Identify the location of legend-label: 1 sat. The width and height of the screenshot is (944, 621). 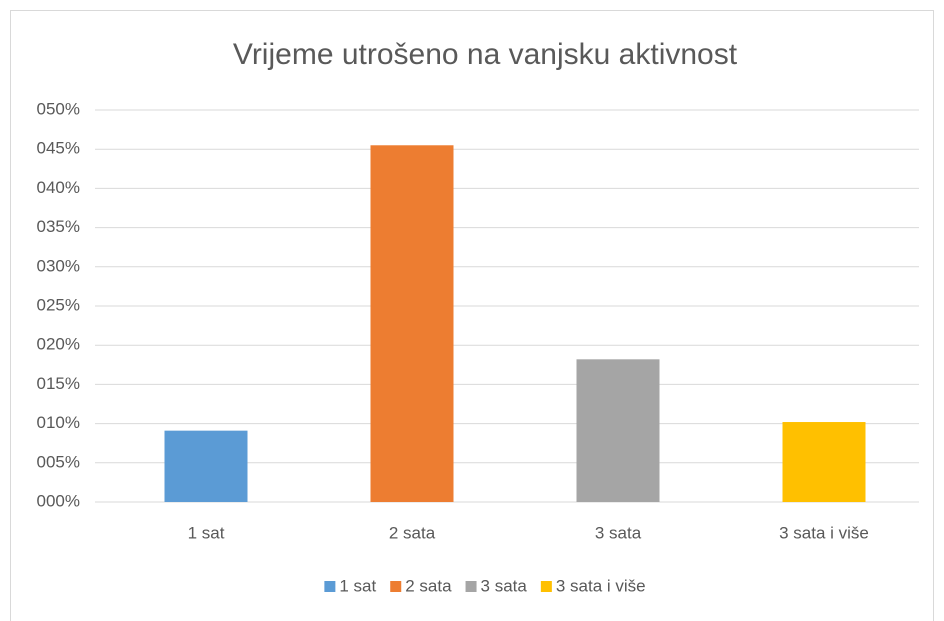
(357, 585).